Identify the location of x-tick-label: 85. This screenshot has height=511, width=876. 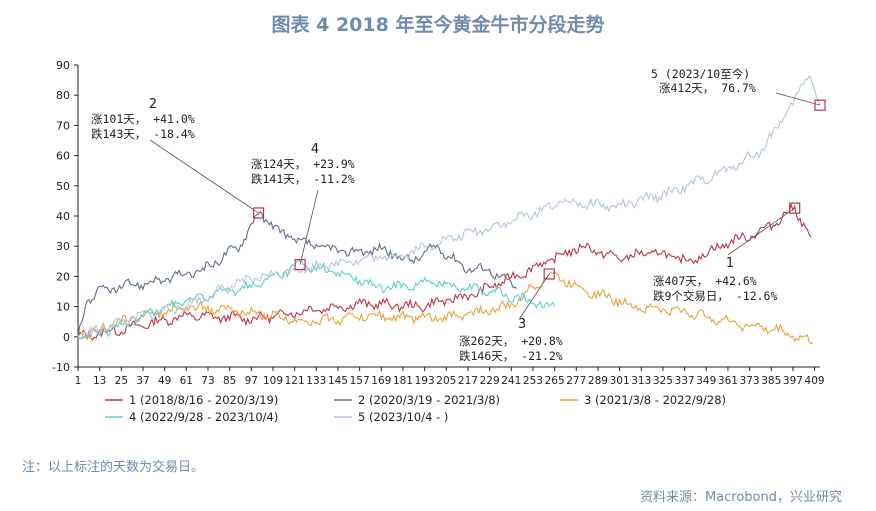
(229, 381).